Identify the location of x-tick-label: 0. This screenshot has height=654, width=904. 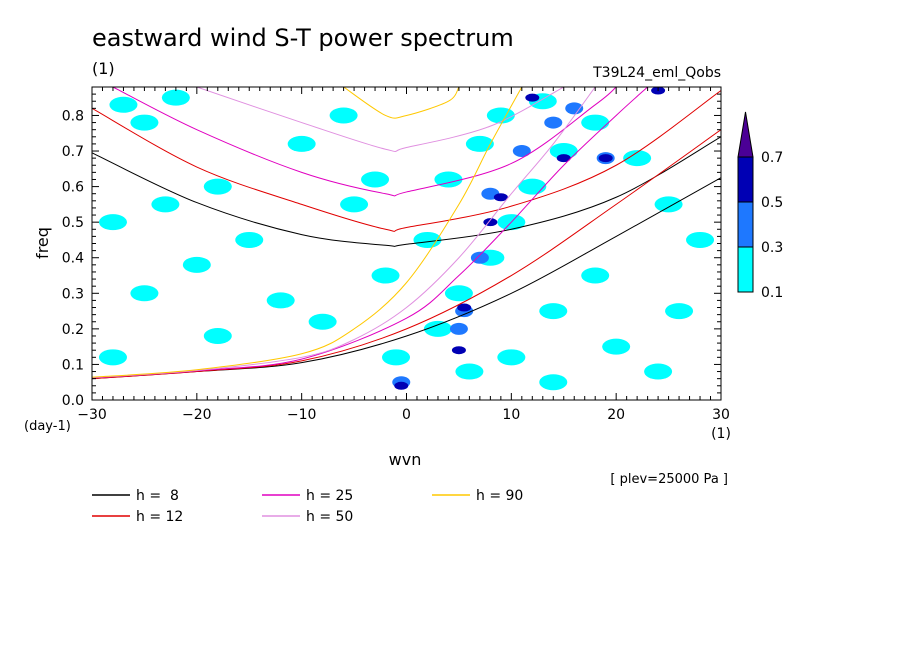
(406, 415).